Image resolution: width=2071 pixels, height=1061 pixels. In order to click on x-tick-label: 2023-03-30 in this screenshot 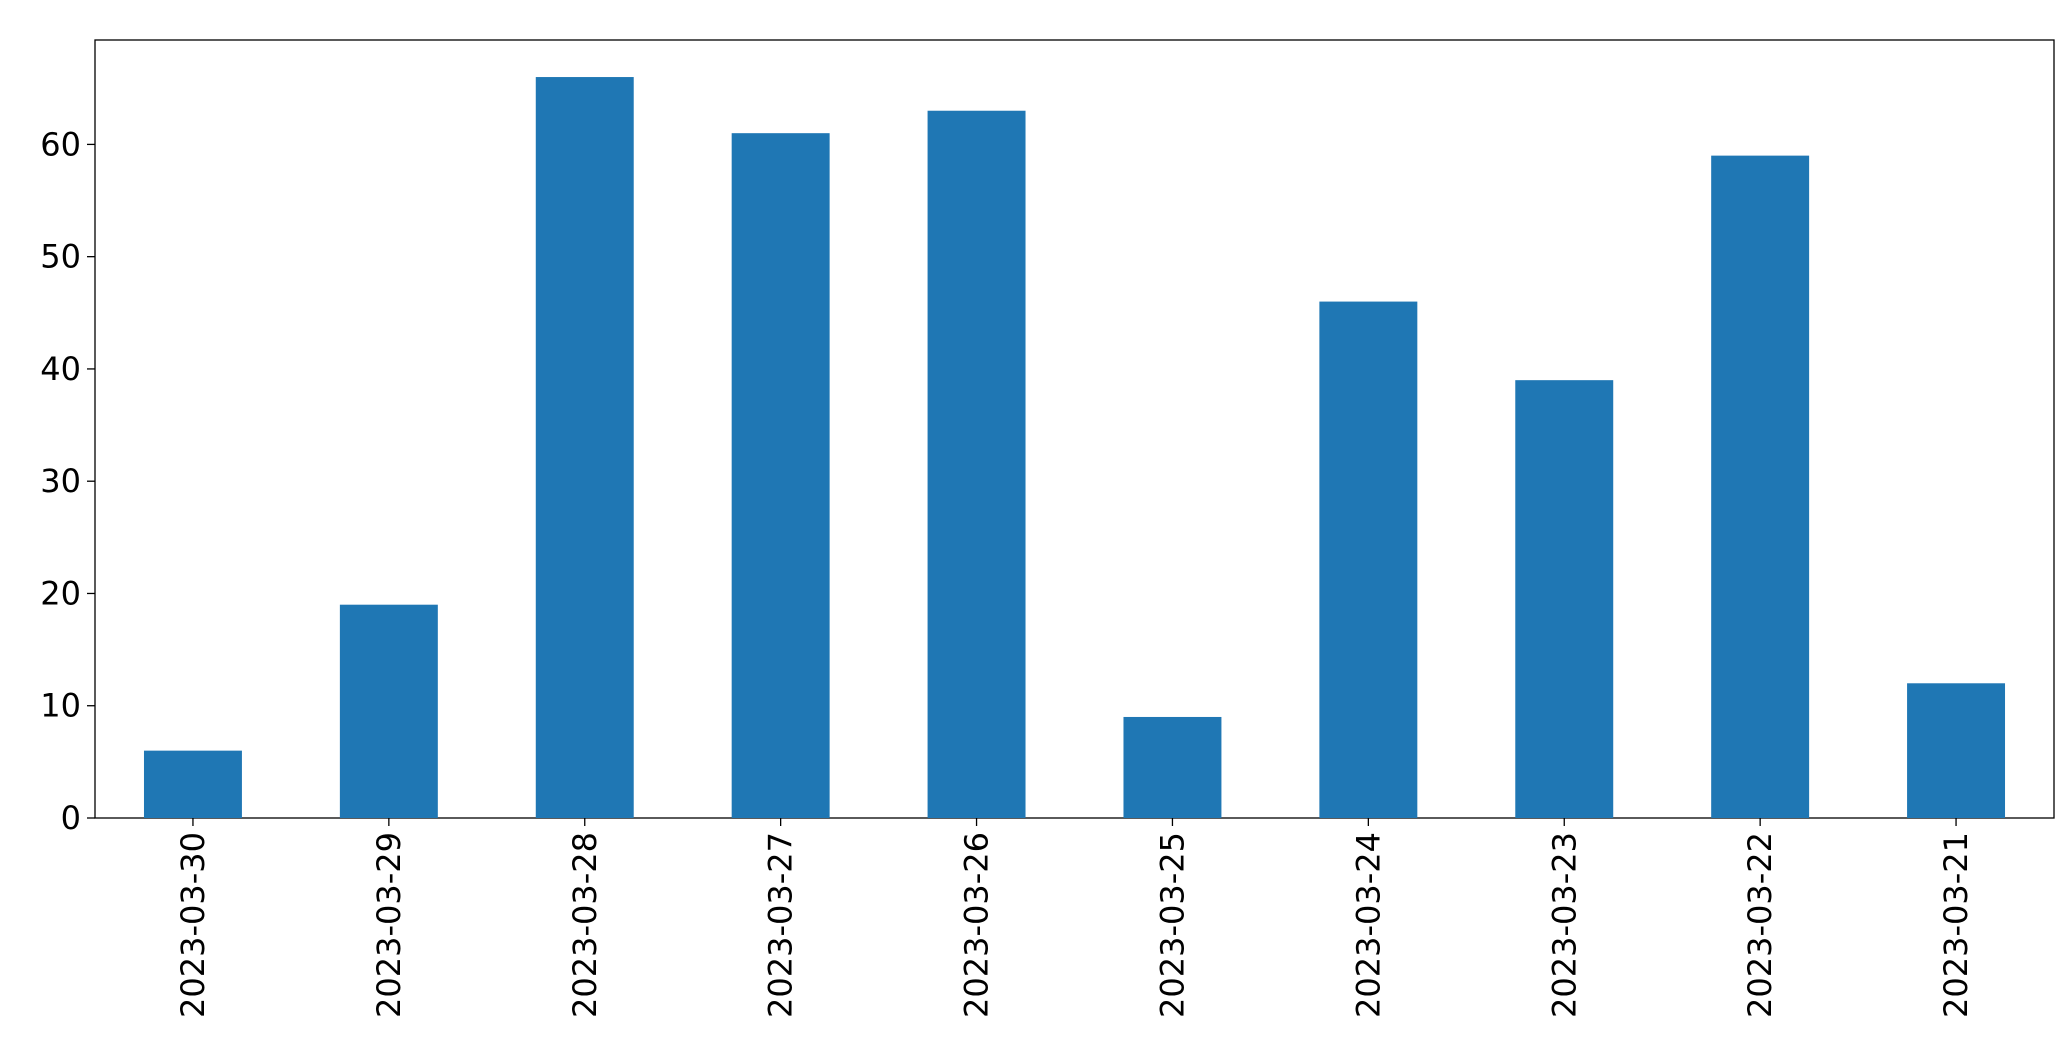, I will do `click(193, 925)`.